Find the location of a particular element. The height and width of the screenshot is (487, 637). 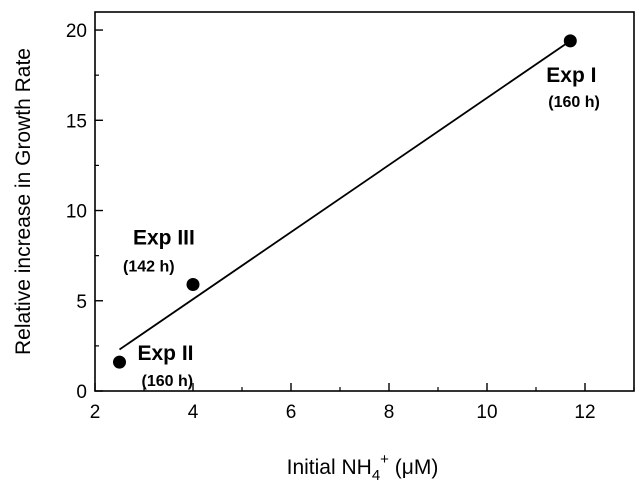

y-tick-label: 5 is located at coordinates (81, 302).